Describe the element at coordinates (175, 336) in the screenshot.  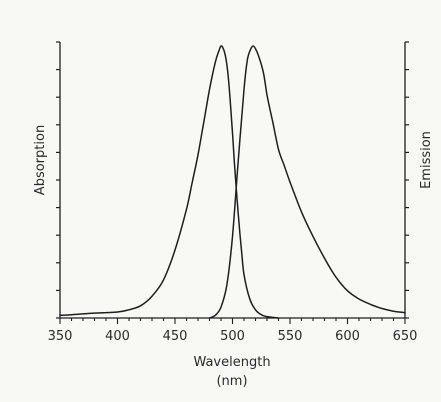
I see `x-tick-label: 450` at that location.